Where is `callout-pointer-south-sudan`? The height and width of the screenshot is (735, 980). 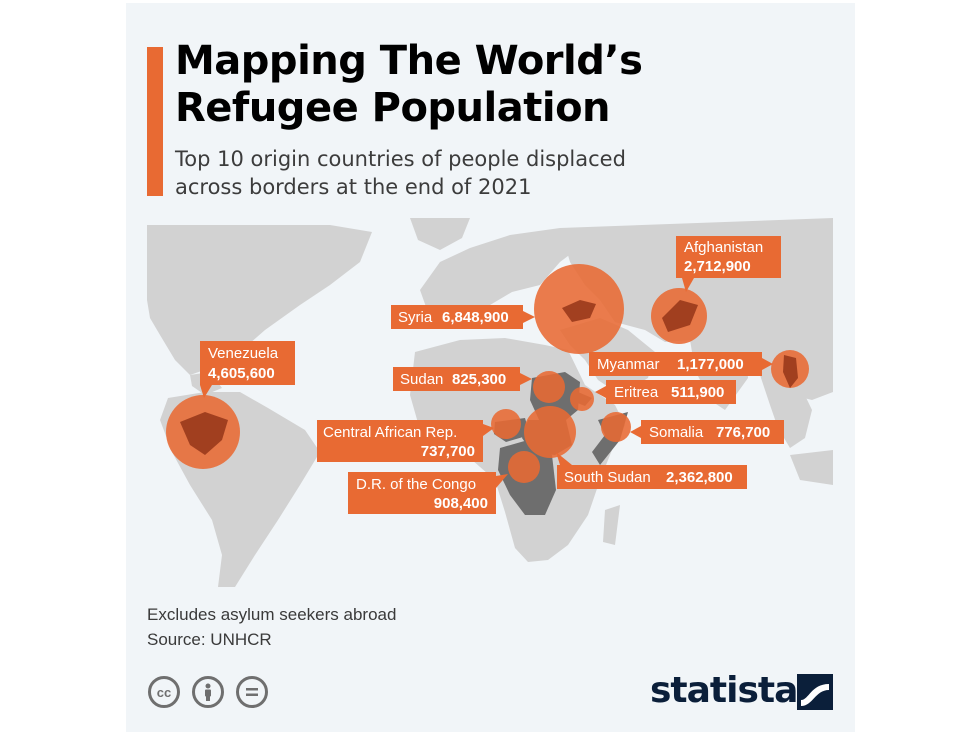 callout-pointer-south-sudan is located at coordinates (564, 458).